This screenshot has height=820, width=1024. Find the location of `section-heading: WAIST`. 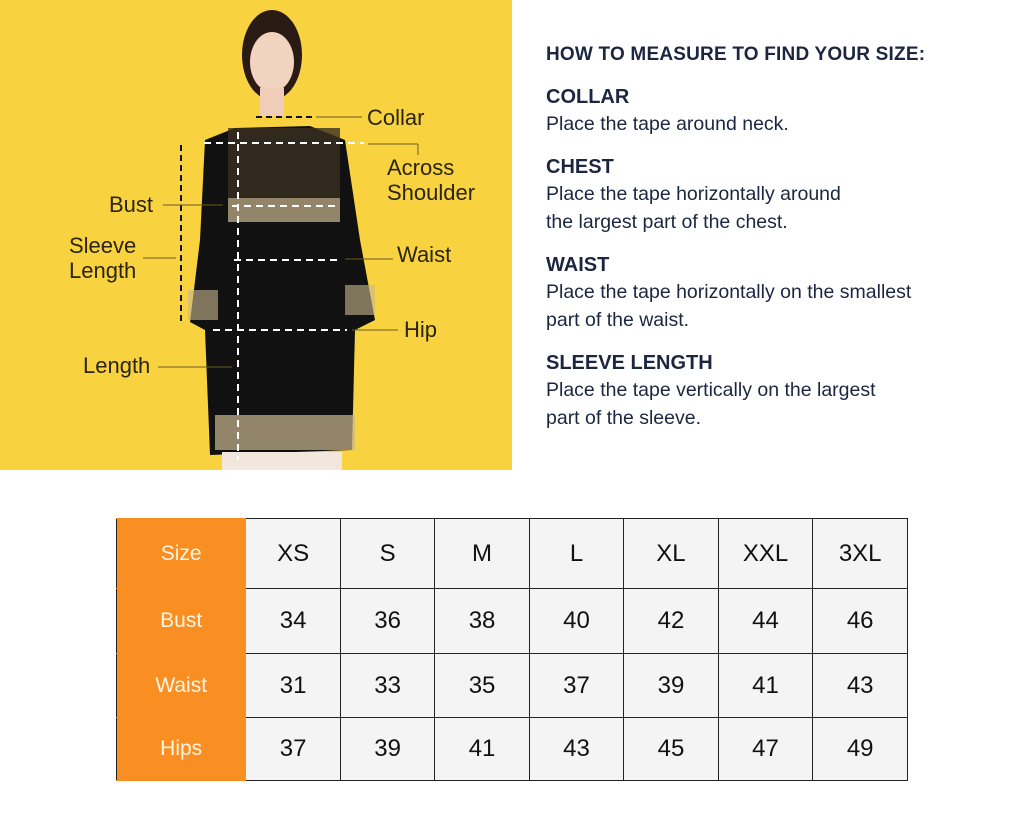

section-heading: WAIST is located at coordinates (578, 265).